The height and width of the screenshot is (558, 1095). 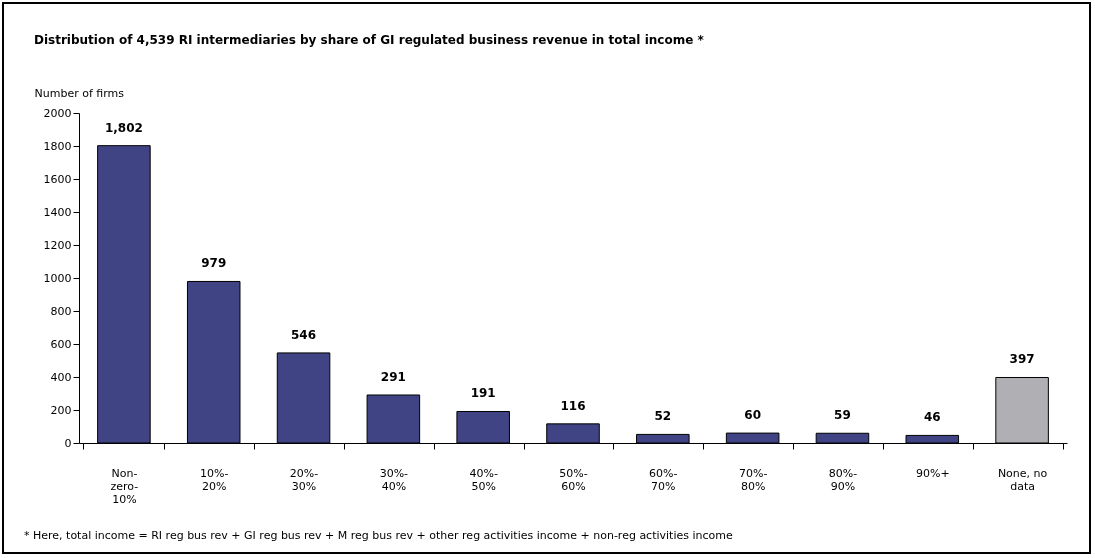 What do you see at coordinates (843, 479) in the screenshot?
I see `x-tick-label: 80%-90%` at bounding box center [843, 479].